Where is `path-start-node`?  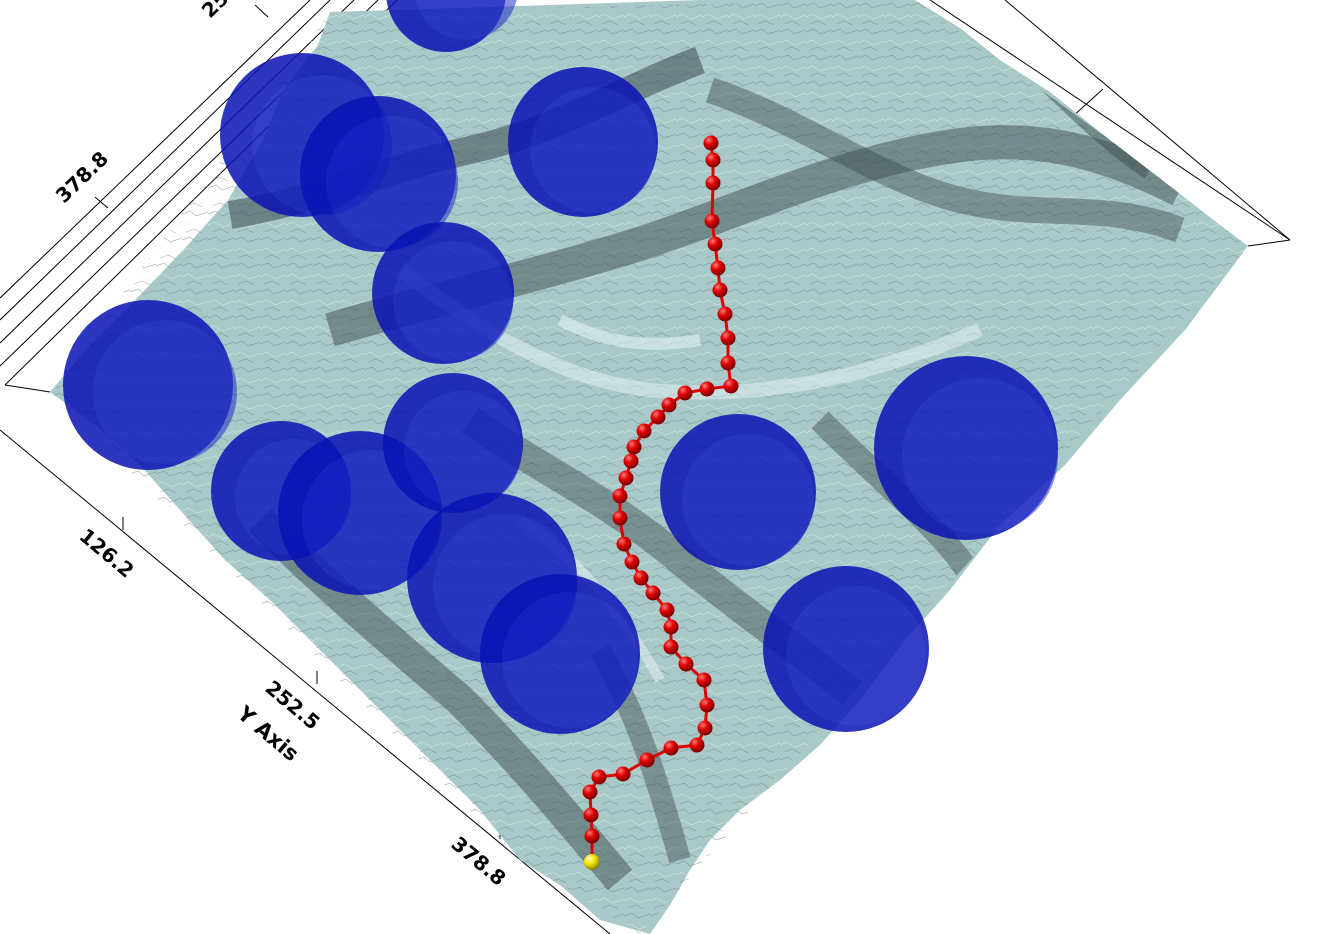 path-start-node is located at coordinates (592, 862).